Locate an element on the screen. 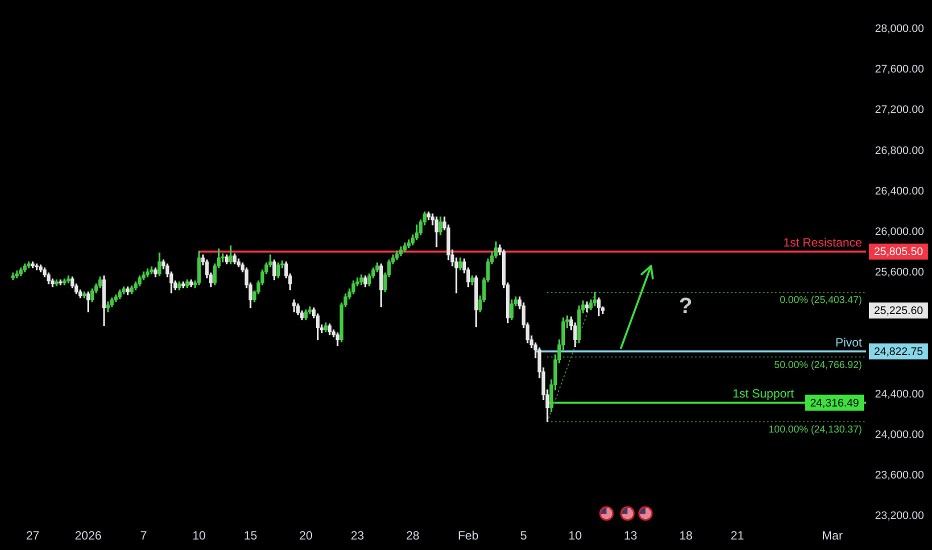 The width and height of the screenshot is (932, 550). ref-line-label: 0.00% (25,403.47) is located at coordinates (821, 300).